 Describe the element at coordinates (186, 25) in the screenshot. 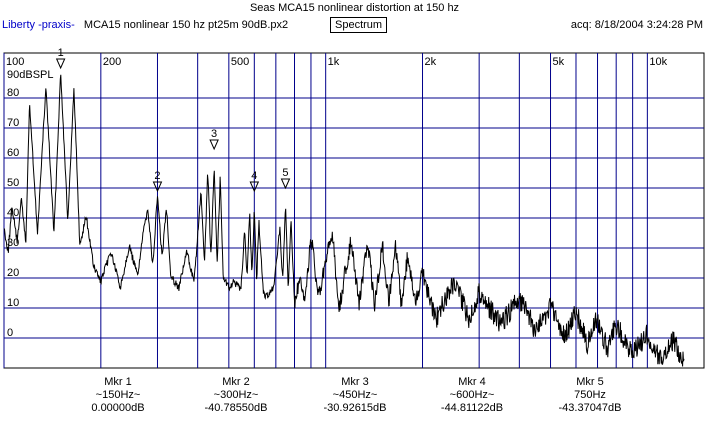

I see `file-name: MCA15 nonlinear 150 hz pt25m 90dB.px2` at that location.